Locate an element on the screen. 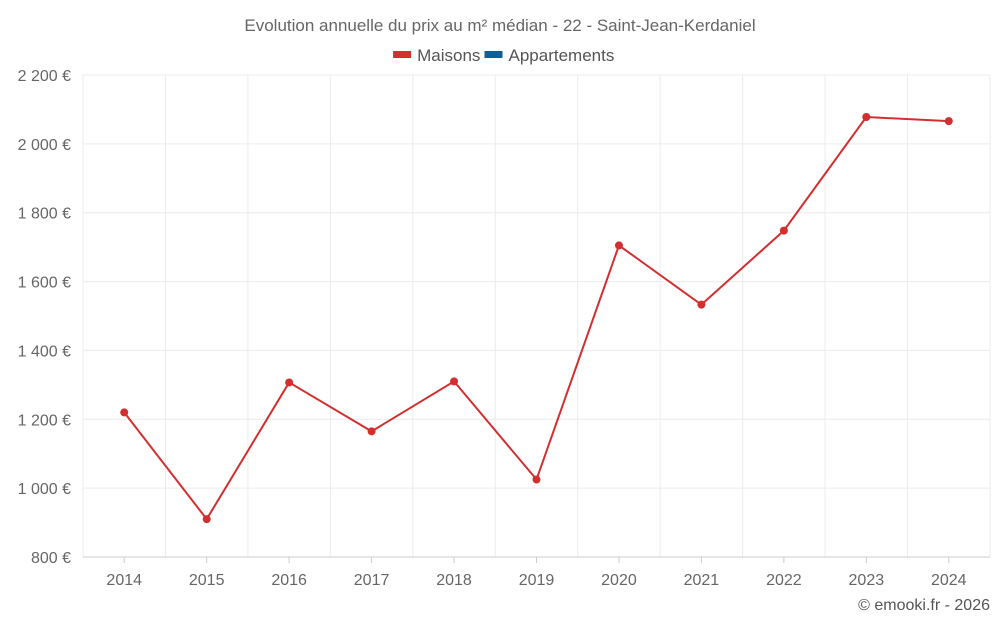  x-tick-label: 2021 is located at coordinates (702, 580).